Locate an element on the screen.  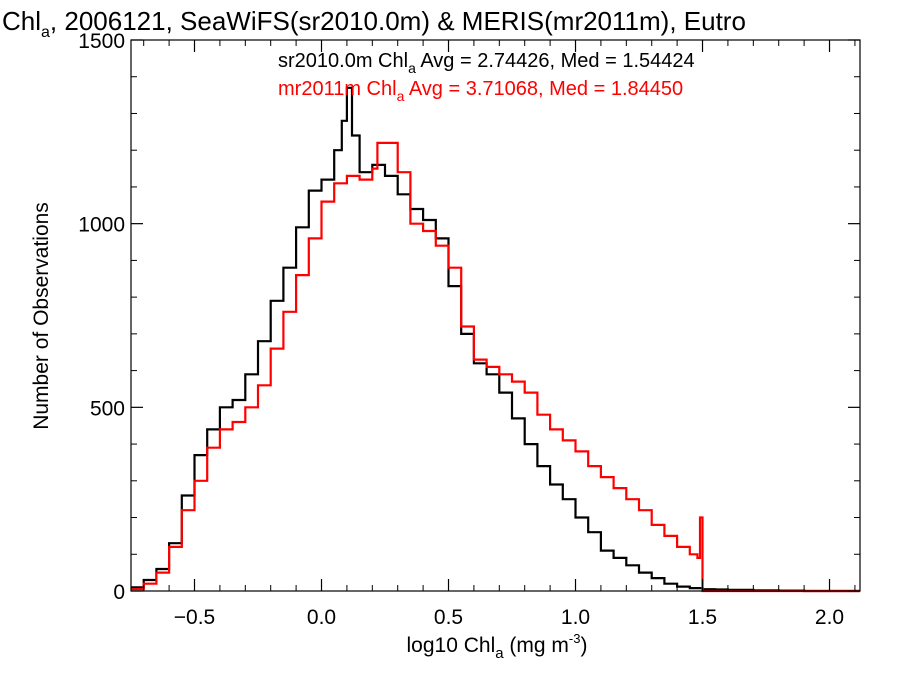
x-tick-label: 1.5 is located at coordinates (702, 617).